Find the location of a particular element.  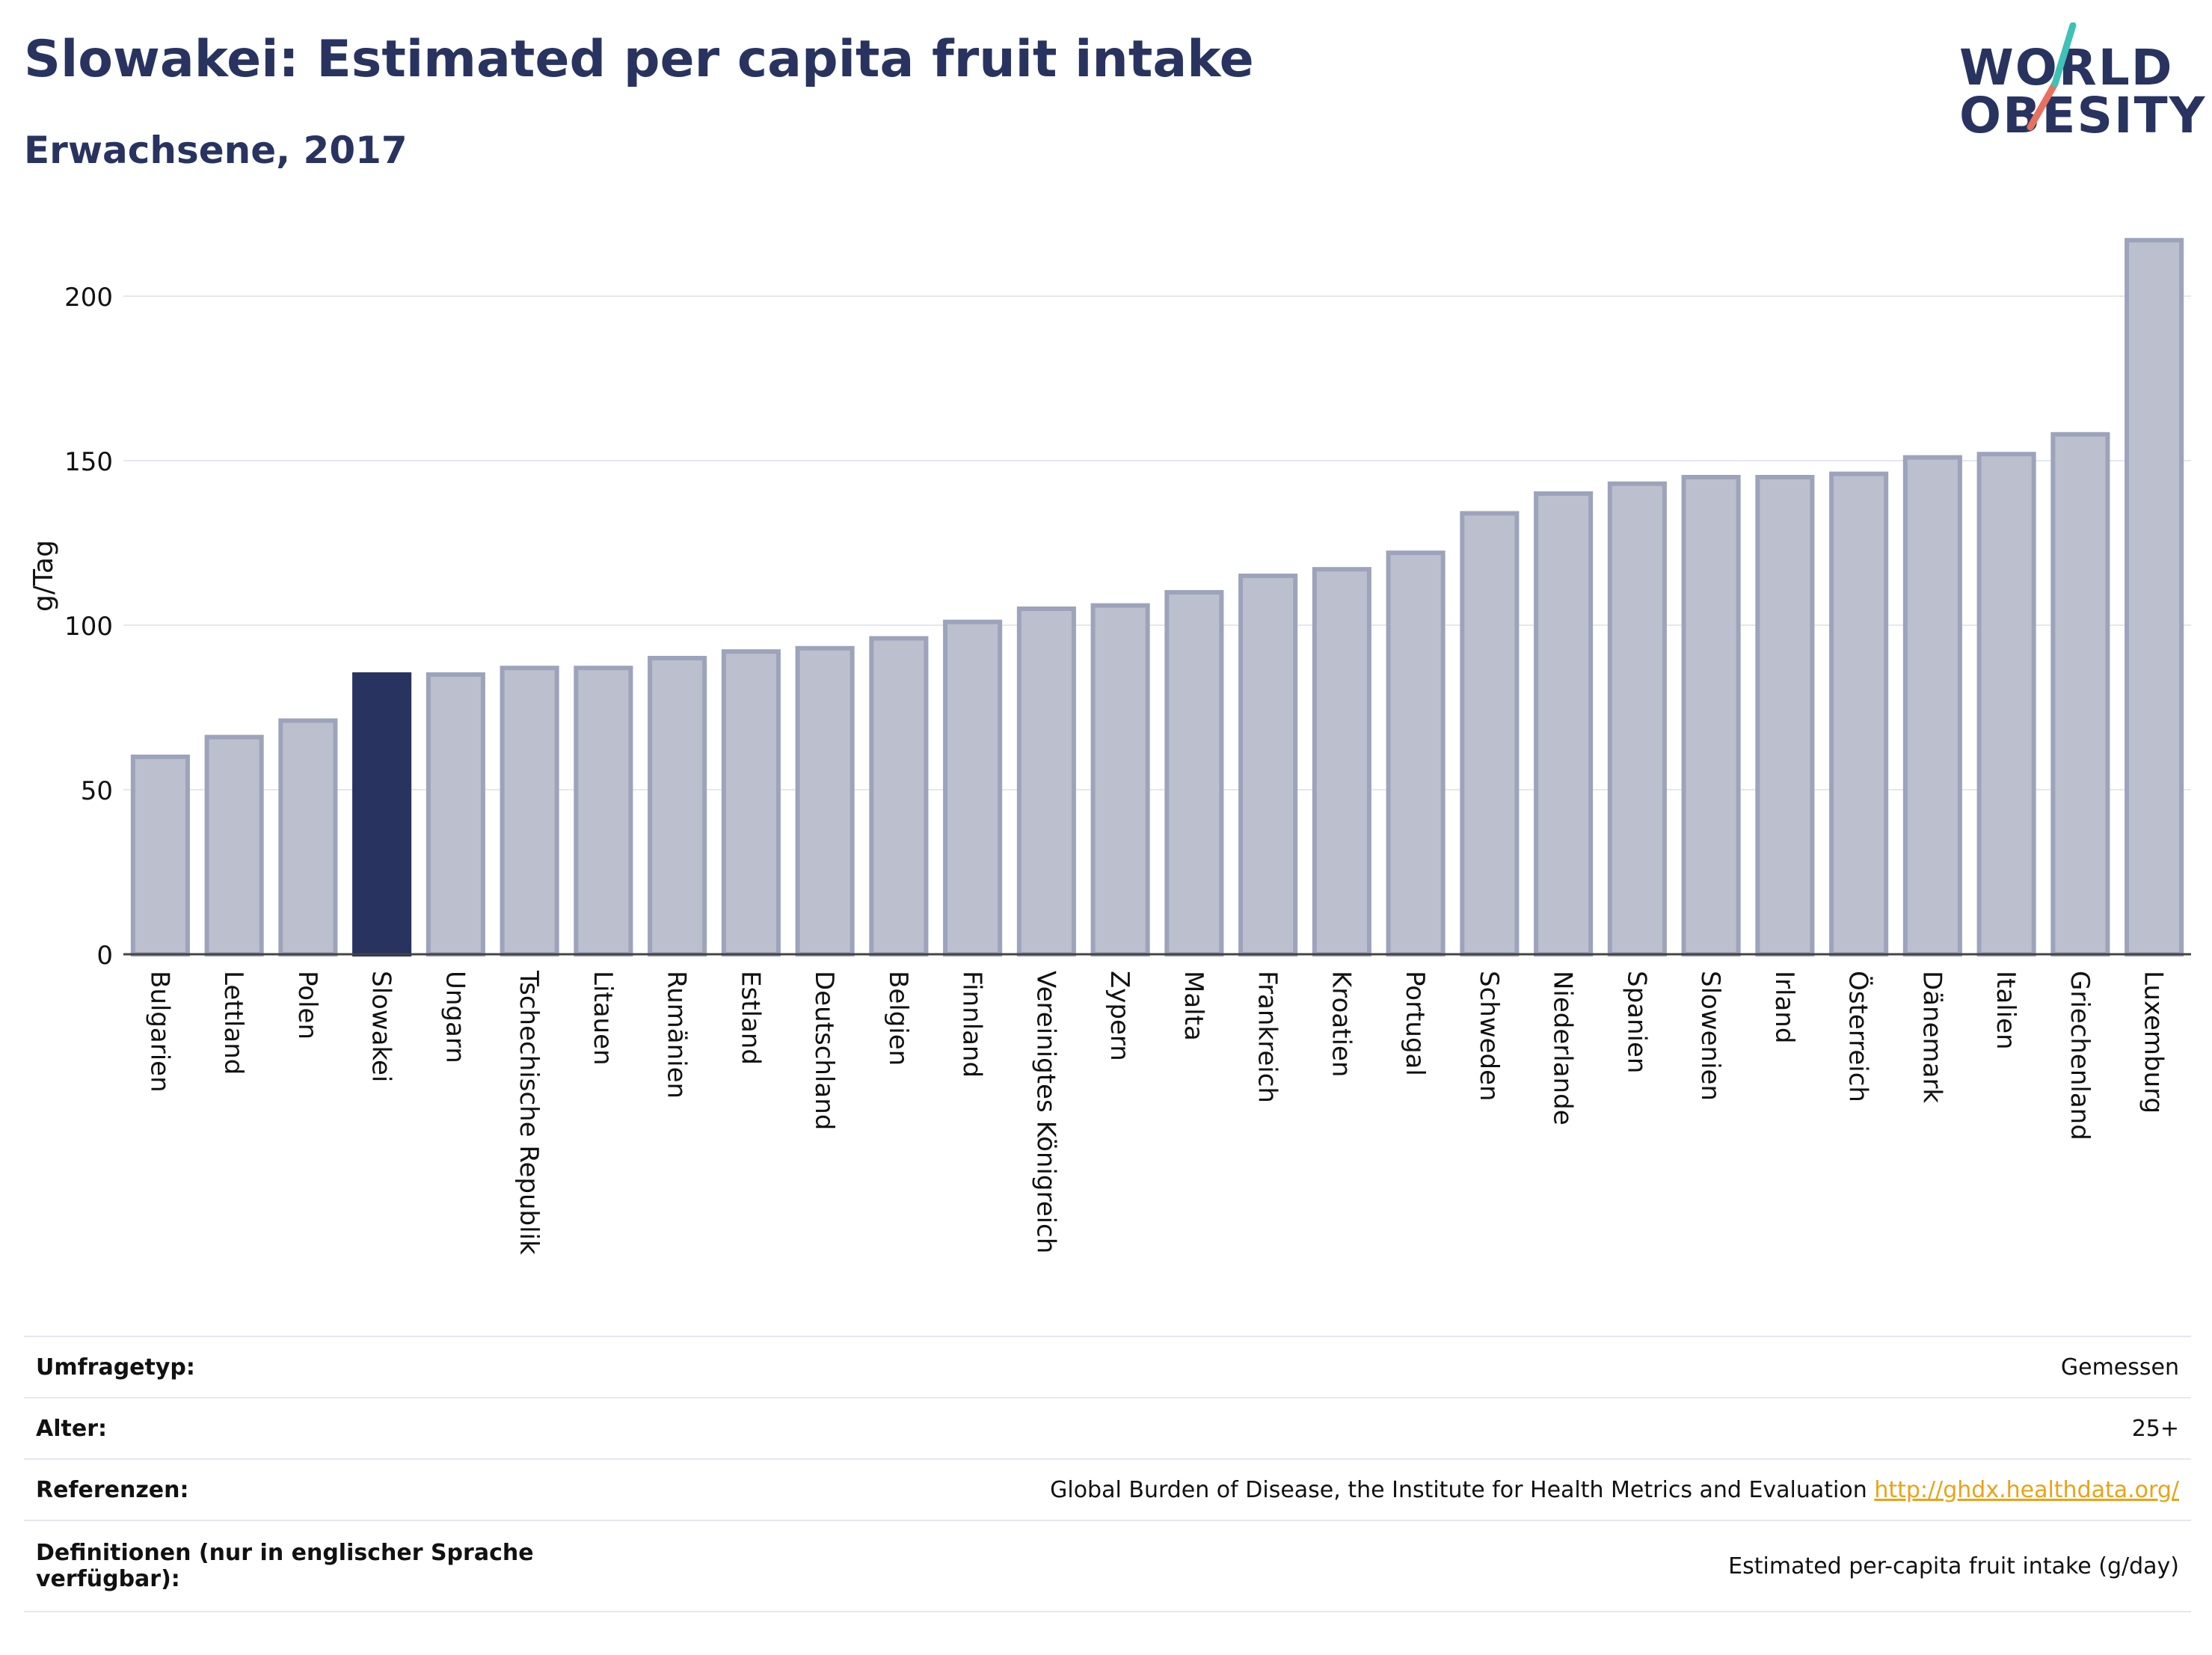

bar-niederlande is located at coordinates (1564, 724).